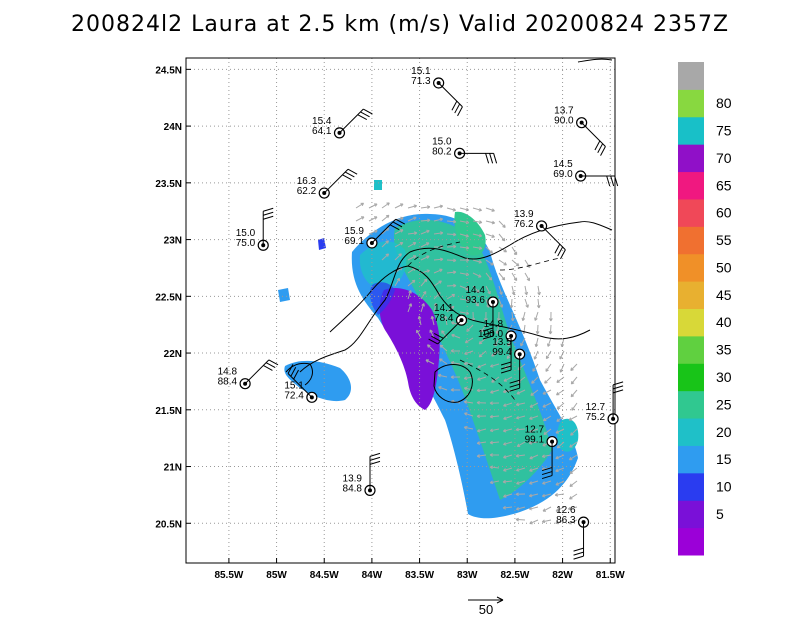 This screenshot has height=618, width=800. I want to click on wind-vectors, so click(466, 363).